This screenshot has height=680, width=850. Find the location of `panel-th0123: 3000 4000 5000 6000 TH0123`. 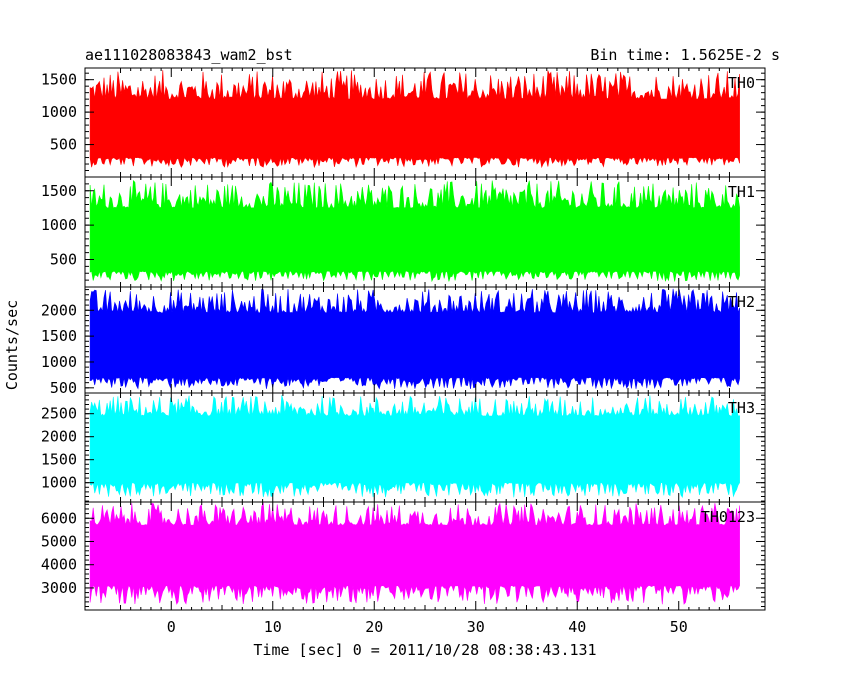

panel-th0123: 3000 4000 5000 6000 TH0123 is located at coordinates (403, 556).